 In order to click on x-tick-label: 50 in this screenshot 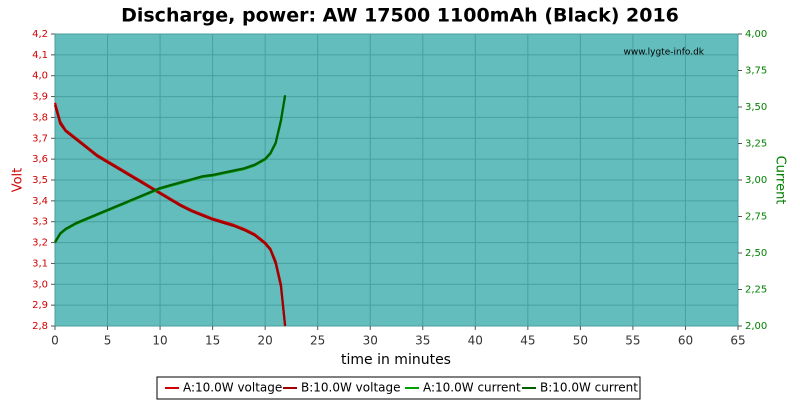, I will do `click(580, 341)`.